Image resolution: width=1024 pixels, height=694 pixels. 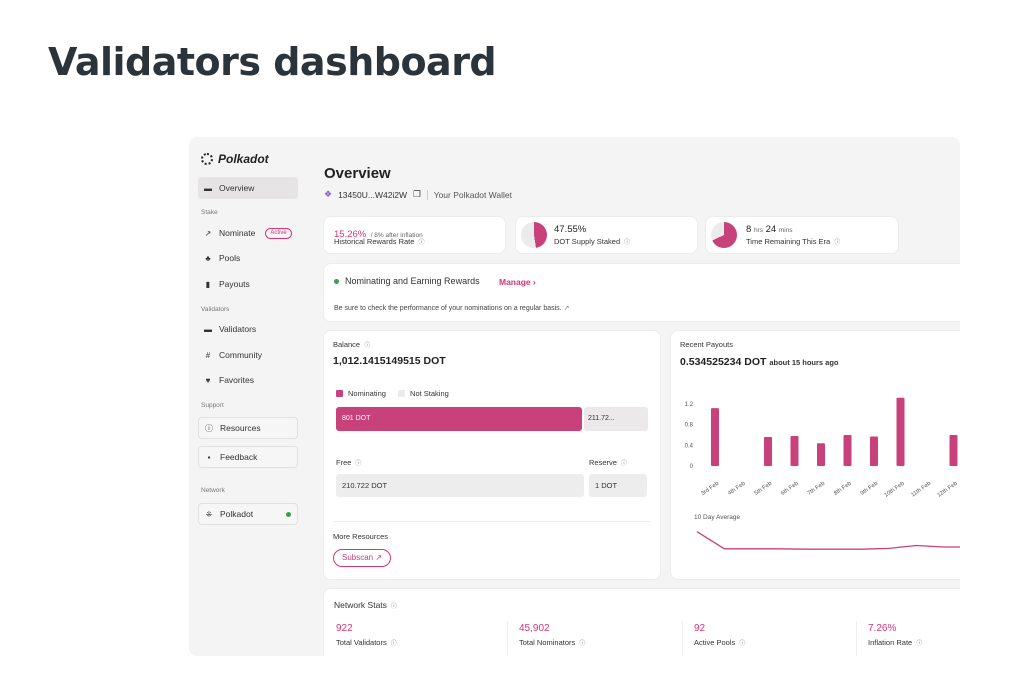 What do you see at coordinates (534, 628) in the screenshot?
I see `stat-value: 45,902` at bounding box center [534, 628].